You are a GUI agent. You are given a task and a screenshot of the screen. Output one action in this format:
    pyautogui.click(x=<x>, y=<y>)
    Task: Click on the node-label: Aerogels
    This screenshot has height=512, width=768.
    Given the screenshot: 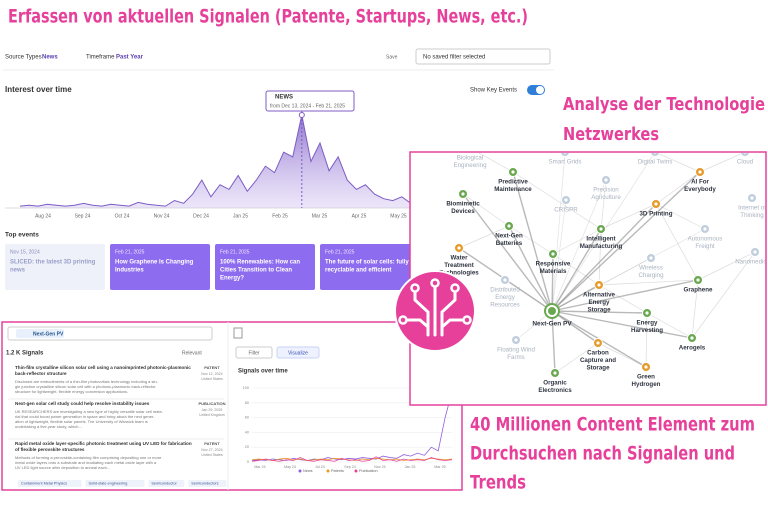 What is the action you would take?
    pyautogui.click(x=692, y=348)
    